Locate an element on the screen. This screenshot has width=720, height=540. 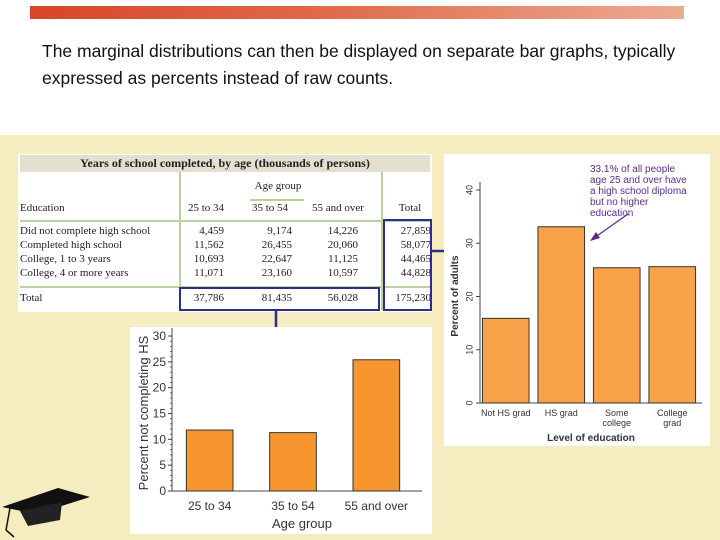
age-group-label: Age group is located at coordinates (278, 186).